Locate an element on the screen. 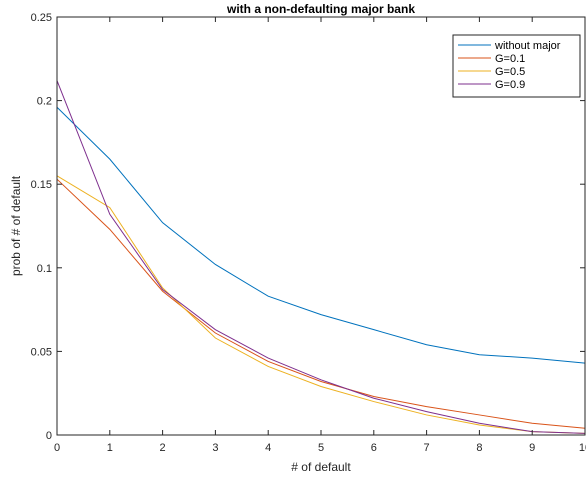  x-tick-label: 9 is located at coordinates (532, 448).